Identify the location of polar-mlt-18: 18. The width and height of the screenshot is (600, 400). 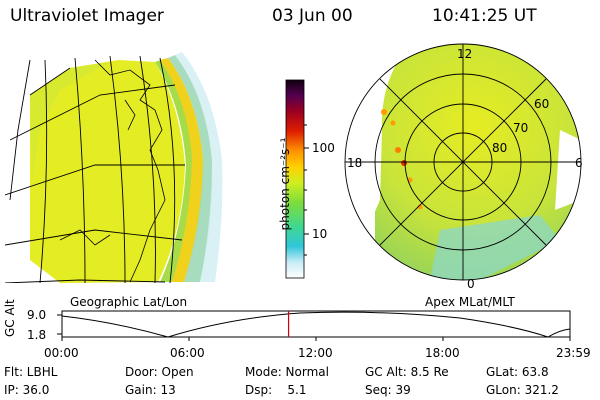
(355, 163).